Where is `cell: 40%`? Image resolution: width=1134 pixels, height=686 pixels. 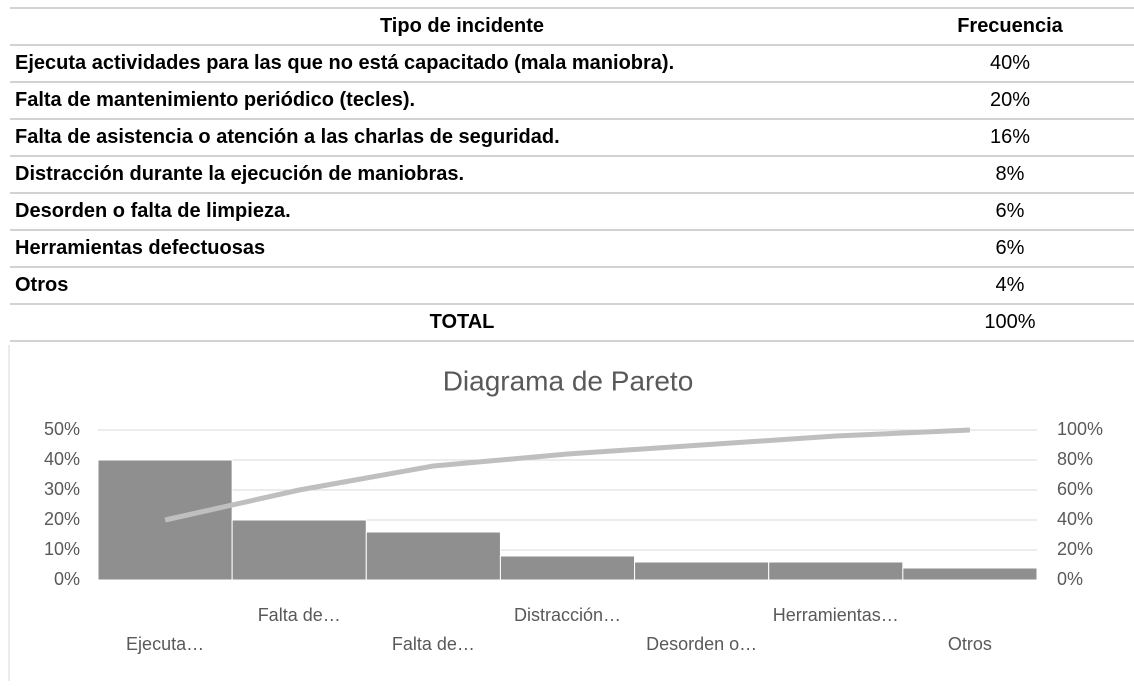
cell: 40% is located at coordinates (1010, 63).